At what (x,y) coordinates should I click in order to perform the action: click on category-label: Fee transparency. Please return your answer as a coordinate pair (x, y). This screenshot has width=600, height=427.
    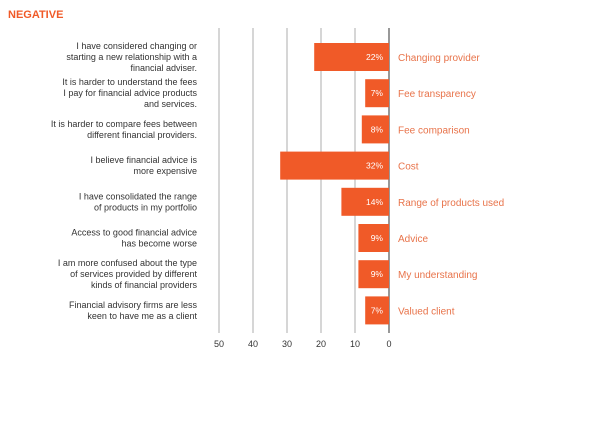
    Looking at the image, I should click on (437, 94).